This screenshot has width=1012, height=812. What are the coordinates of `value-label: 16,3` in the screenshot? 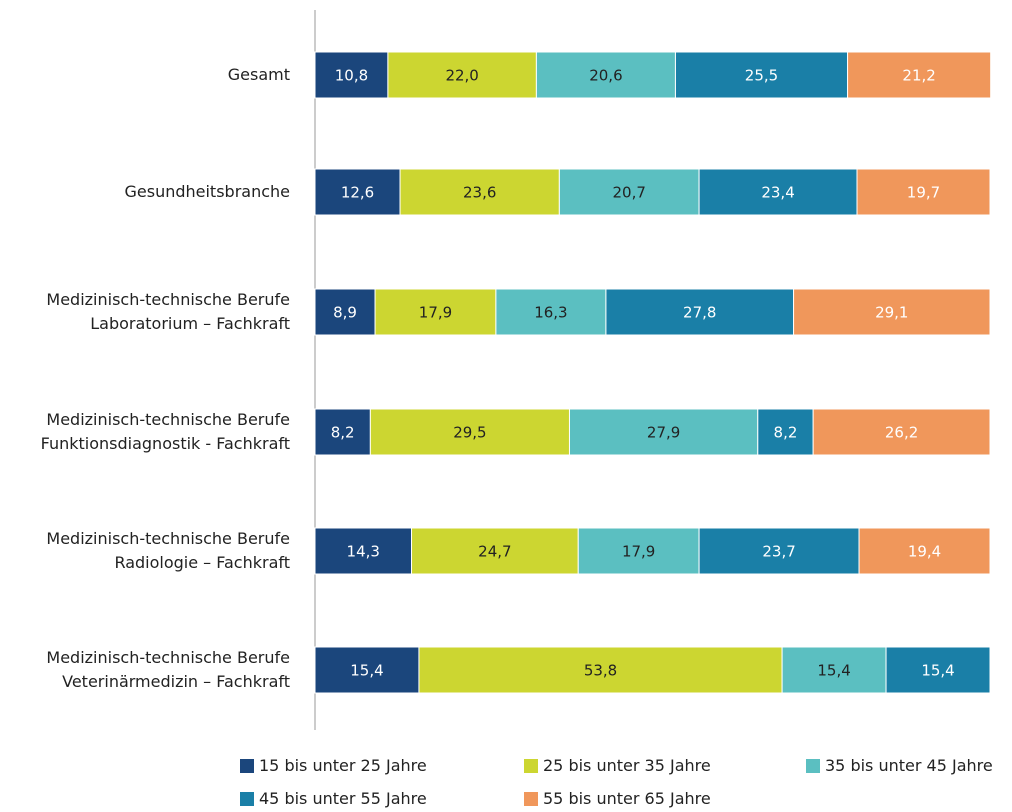 It's located at (550, 313).